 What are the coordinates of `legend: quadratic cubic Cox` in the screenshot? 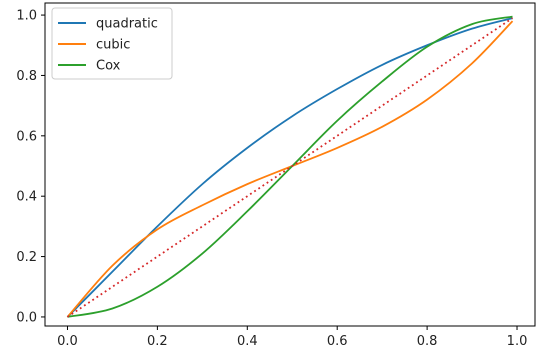 It's located at (112, 43).